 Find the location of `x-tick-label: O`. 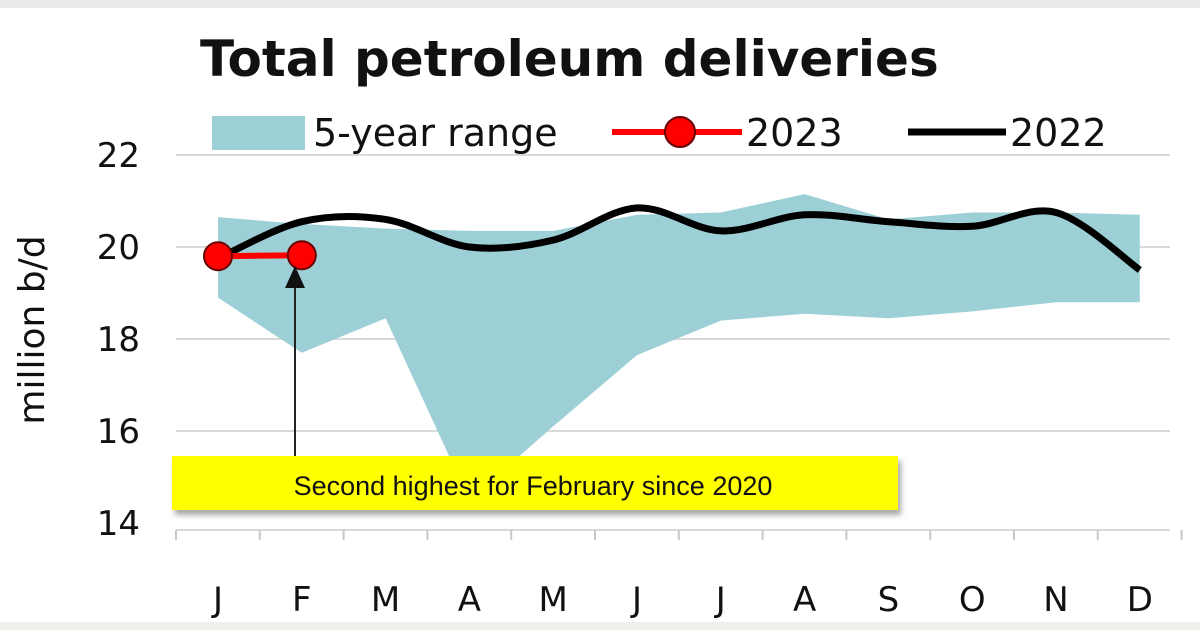

x-tick-label: O is located at coordinates (972, 600).